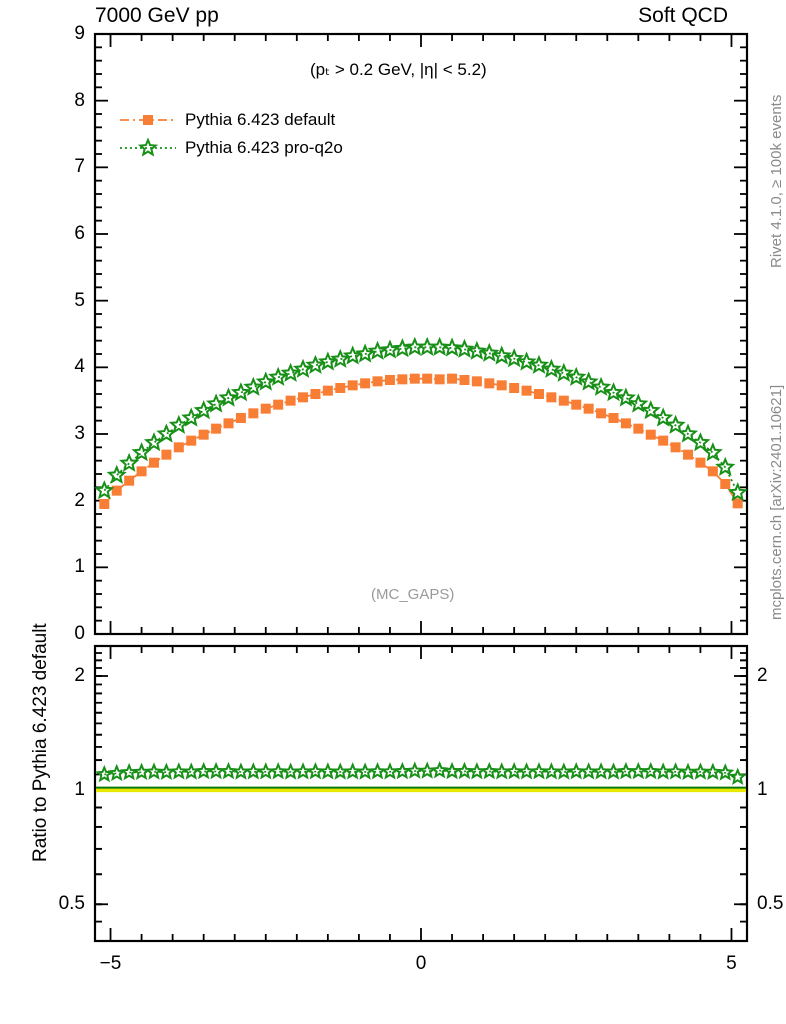 This screenshot has width=786, height=1024. Describe the element at coordinates (260, 119) in the screenshot. I see `legend-label-default: Pythia 6.423 default` at that location.